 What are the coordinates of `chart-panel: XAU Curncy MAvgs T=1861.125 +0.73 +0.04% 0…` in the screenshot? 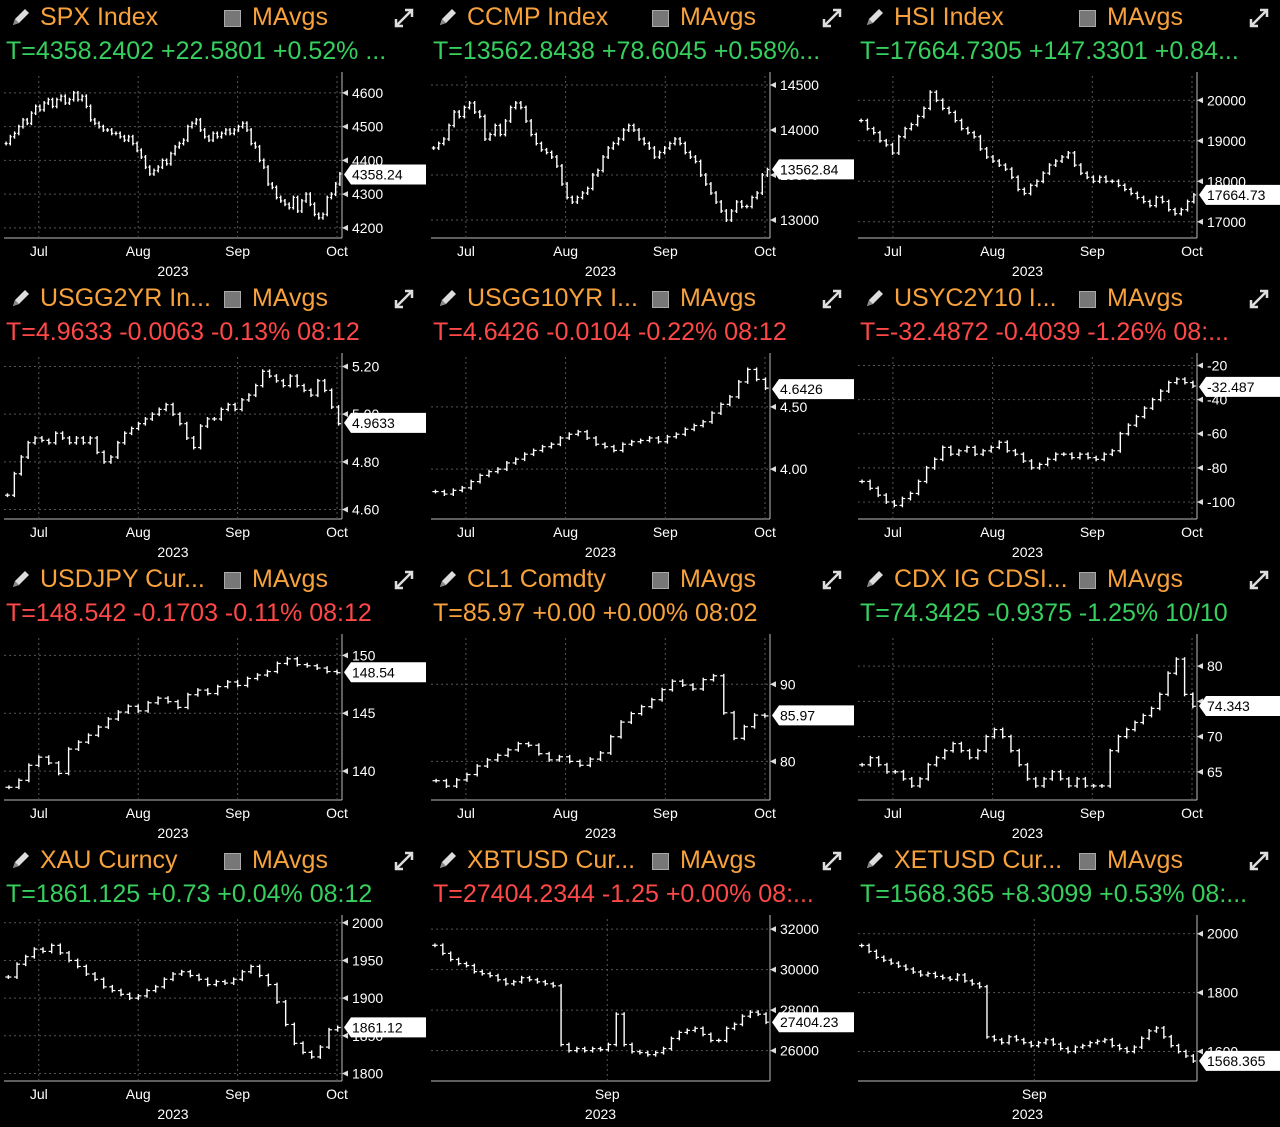 It's located at (213, 983).